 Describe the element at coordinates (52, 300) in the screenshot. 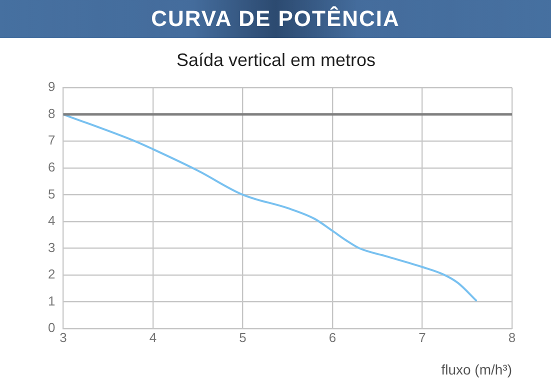

I see `y-tick-label: 1` at that location.